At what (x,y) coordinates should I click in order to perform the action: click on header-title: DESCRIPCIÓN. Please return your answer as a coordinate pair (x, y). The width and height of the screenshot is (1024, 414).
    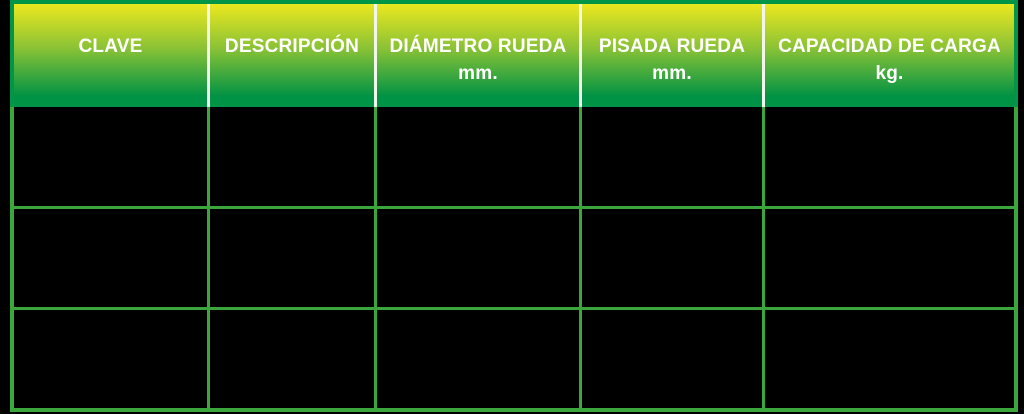
    Looking at the image, I should click on (292, 46).